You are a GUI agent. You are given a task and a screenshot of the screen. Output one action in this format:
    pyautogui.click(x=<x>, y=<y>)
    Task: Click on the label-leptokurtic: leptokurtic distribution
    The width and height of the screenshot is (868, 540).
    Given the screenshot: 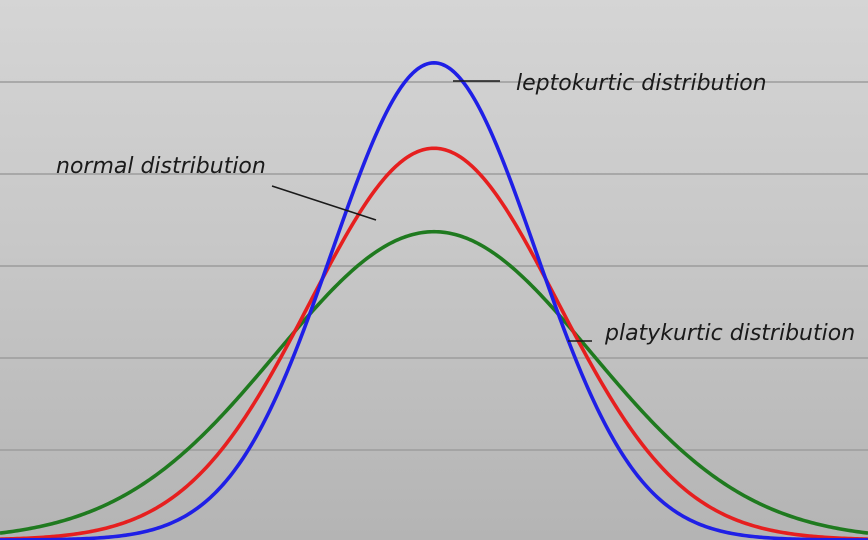 What is the action you would take?
    pyautogui.click(x=641, y=83)
    